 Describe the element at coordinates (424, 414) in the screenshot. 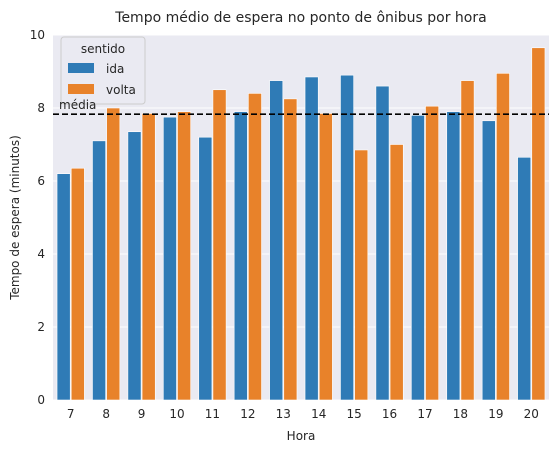

I see `x-tick-label: 17` at that location.